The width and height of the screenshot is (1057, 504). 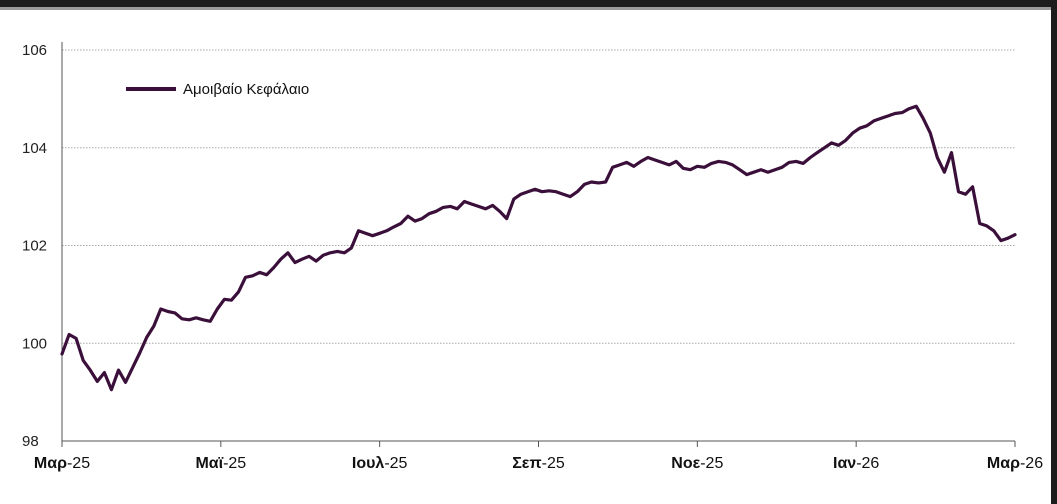 I want to click on y-tick-label: 104, so click(x=34, y=148).